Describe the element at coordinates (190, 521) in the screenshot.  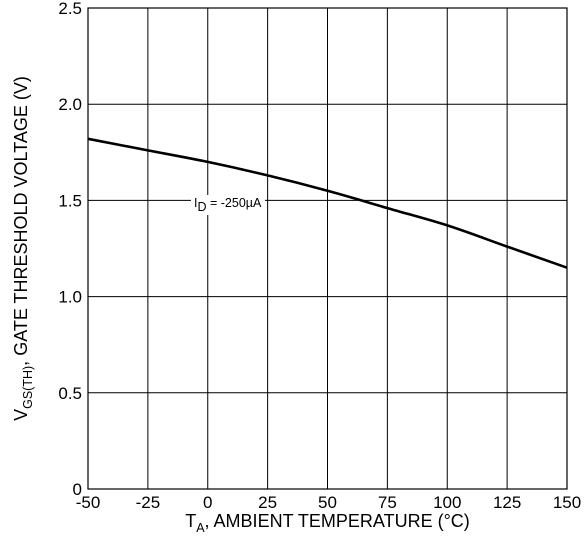
I see `x-axis-label-main: T` at that location.